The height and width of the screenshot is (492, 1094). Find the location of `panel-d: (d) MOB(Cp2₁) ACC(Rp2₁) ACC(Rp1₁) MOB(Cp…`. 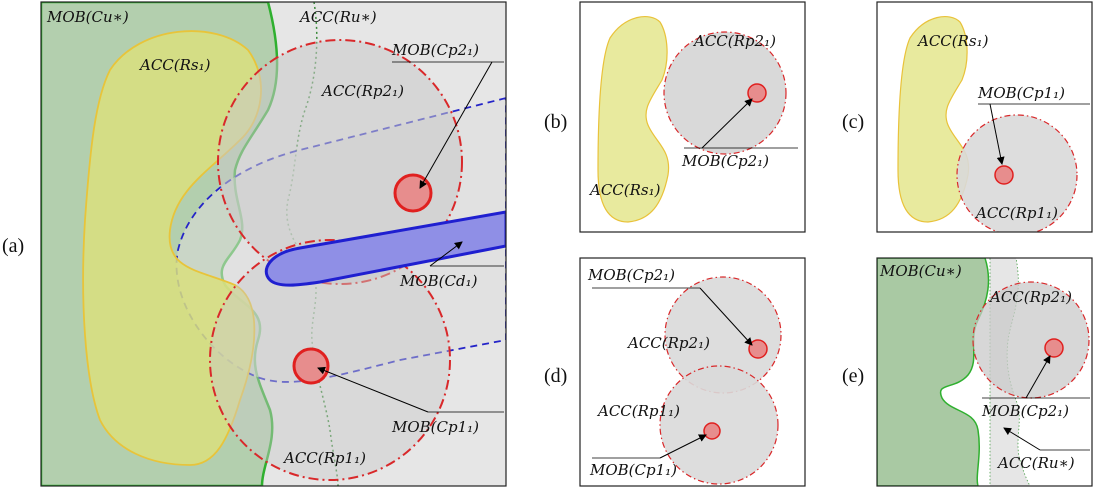

panel-d: (d) MOB(Cp2₁) ACC(Rp2₁) ACC(Rp1₁) MOB(Cp… is located at coordinates (675, 372).